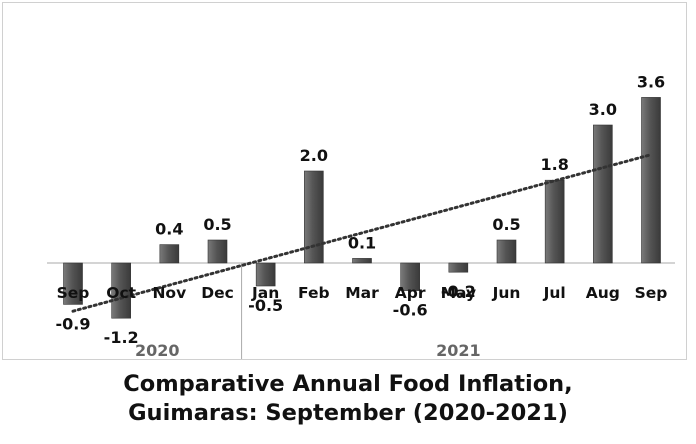 The image size is (696, 444). What do you see at coordinates (603, 109) in the screenshot?
I see `data-label-11: 3.0` at bounding box center [603, 109].